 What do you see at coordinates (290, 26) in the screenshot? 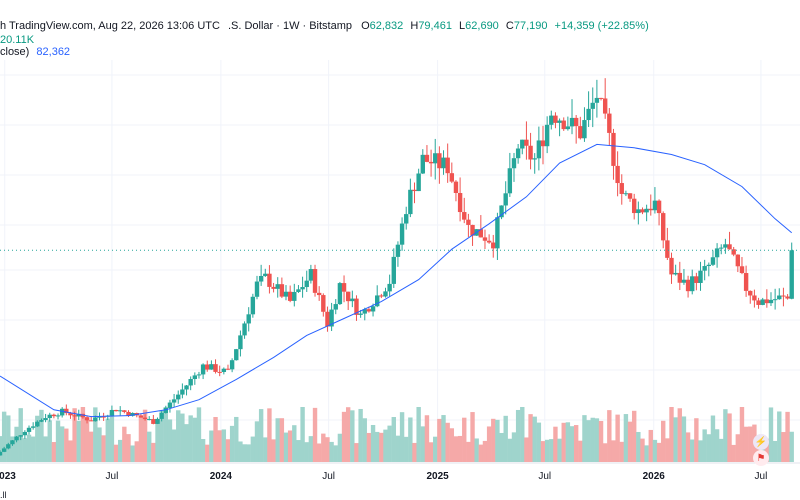
I see `symbol-name: .S. Dollar · 1W · Bitstamp` at bounding box center [290, 26].